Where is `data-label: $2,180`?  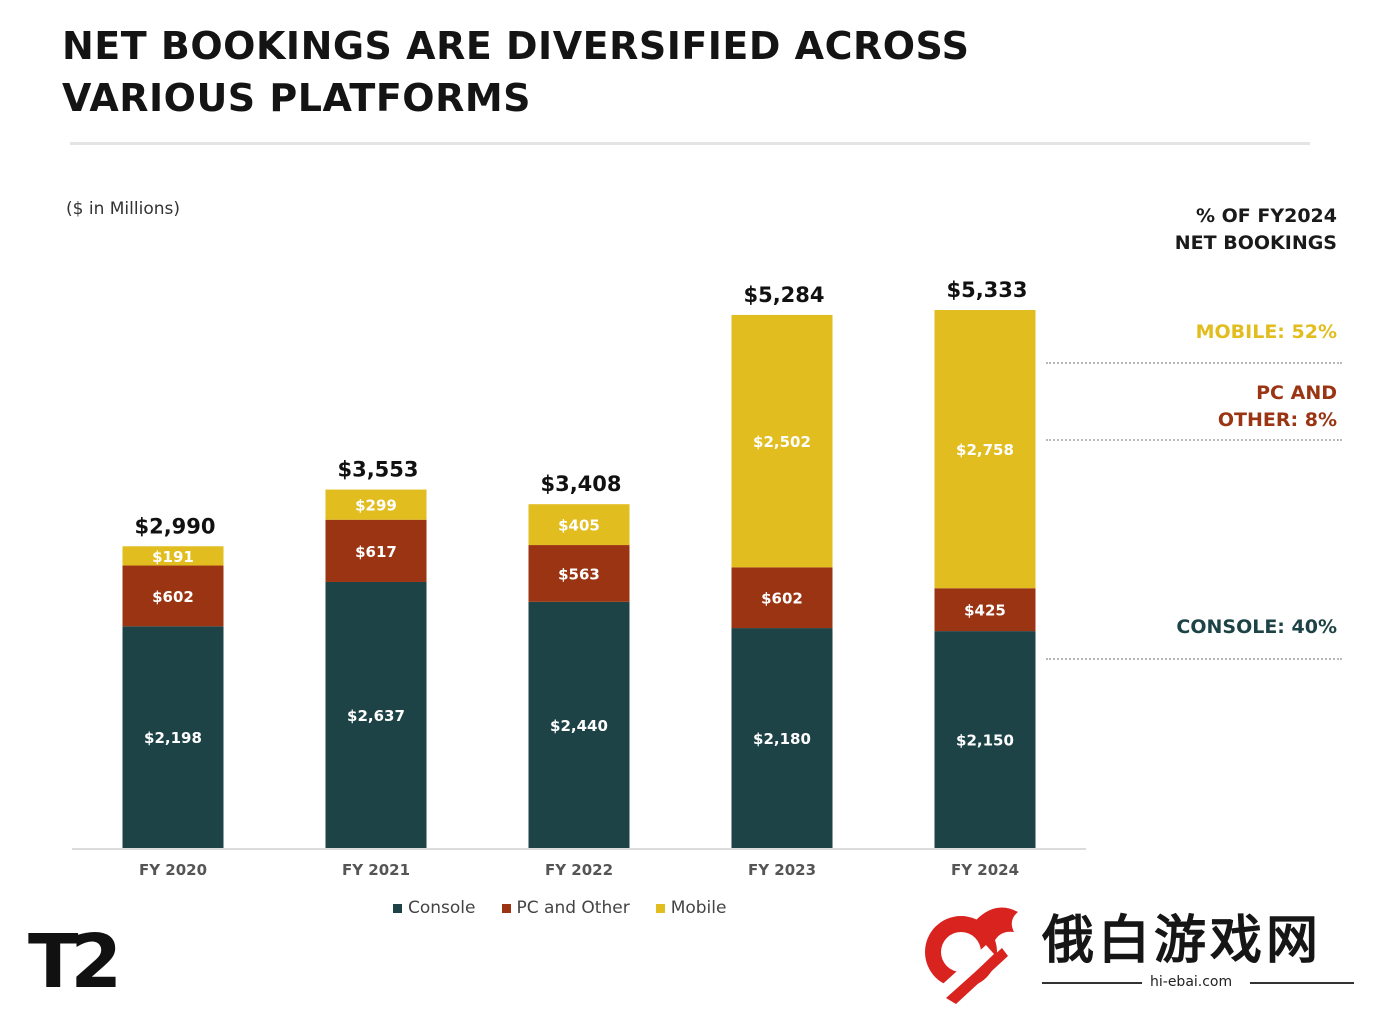
data-label: $2,180 is located at coordinates (782, 739).